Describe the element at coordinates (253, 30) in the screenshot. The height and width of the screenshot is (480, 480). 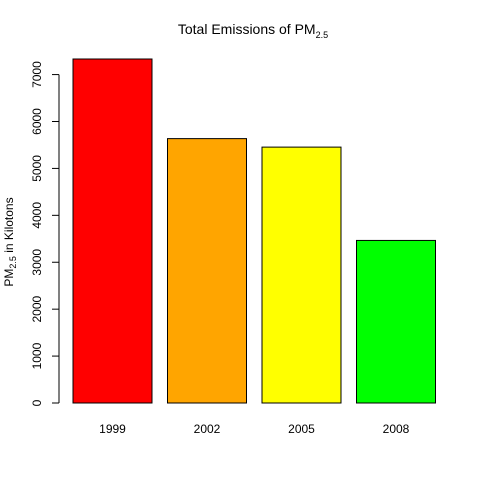
I see `chart-title: Total Emissions of PM2.5` at that location.